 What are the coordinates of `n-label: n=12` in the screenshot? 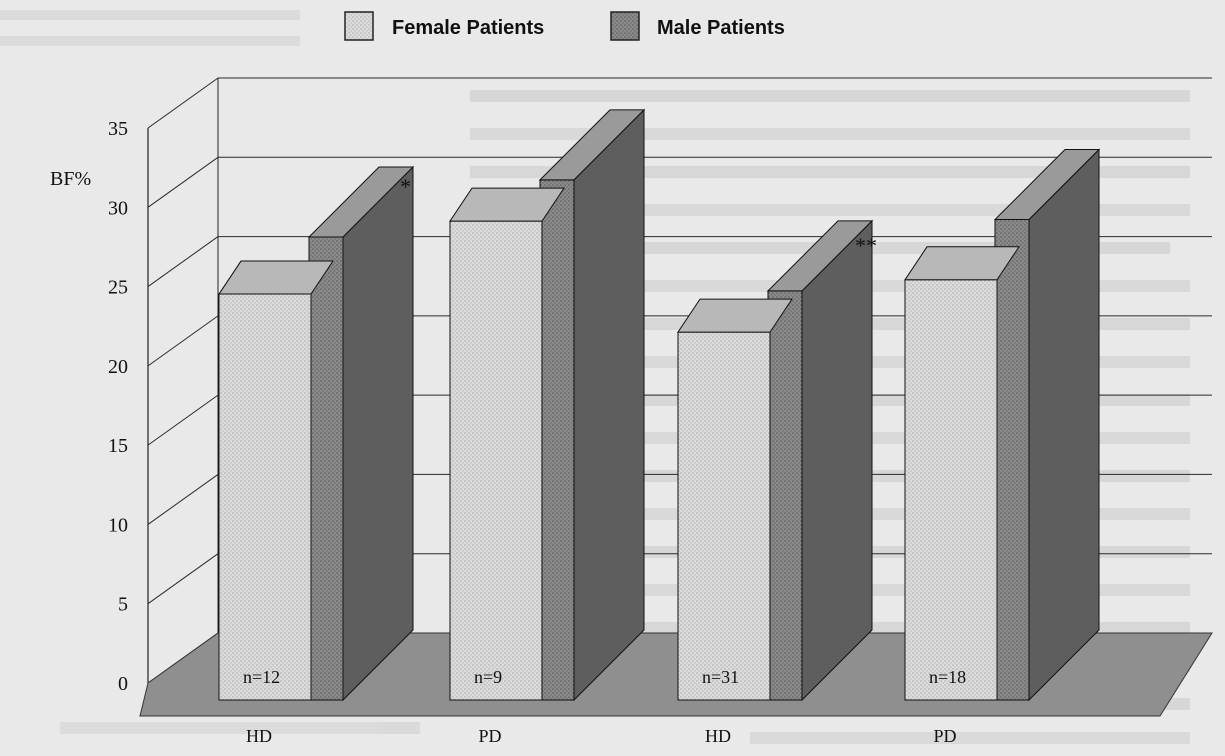 It's located at (261, 677).